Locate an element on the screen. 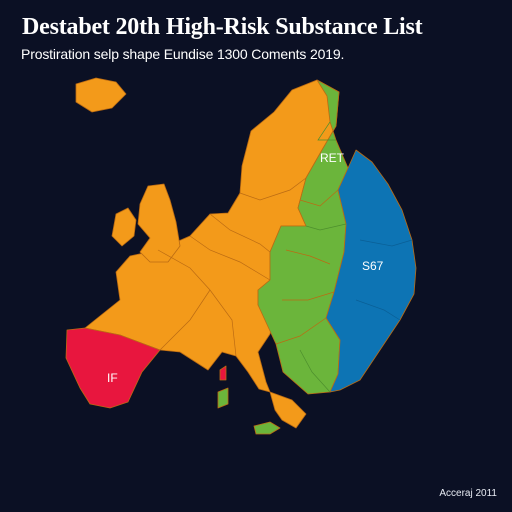 The width and height of the screenshot is (512, 512). region-sardinia is located at coordinates (223, 398).